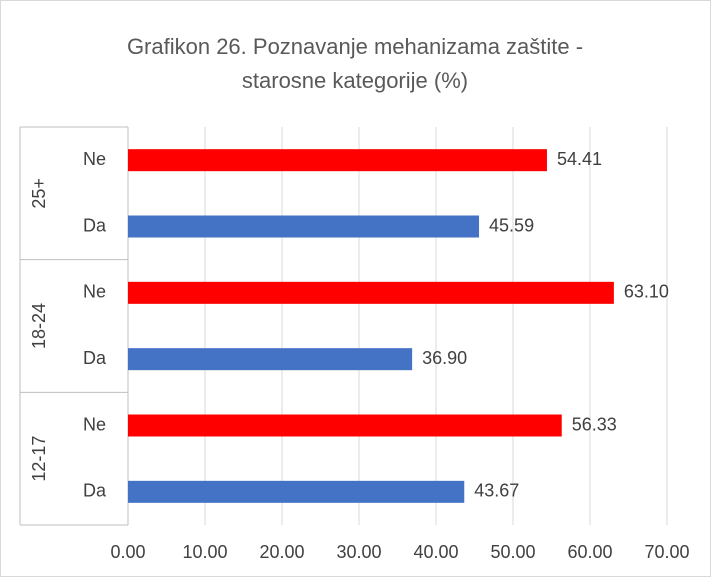  I want to click on x-tick-label: 70.00, so click(666, 552).